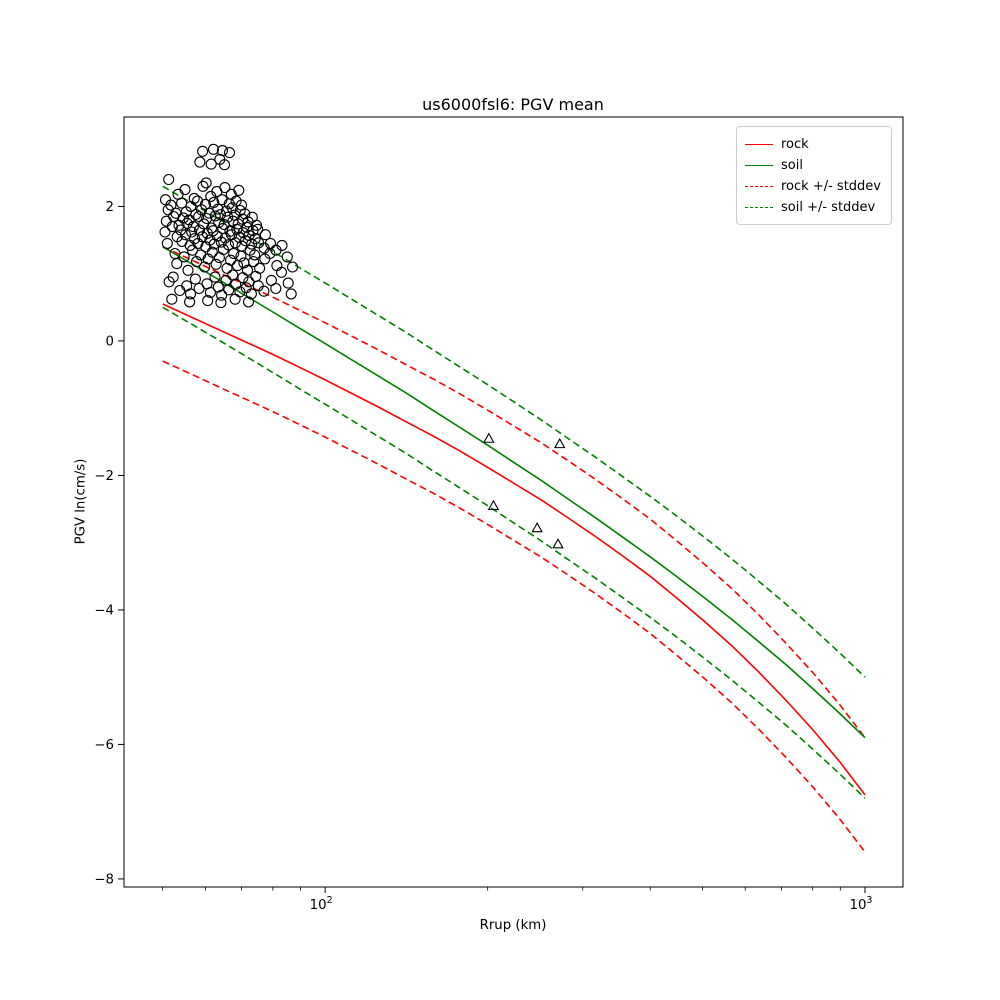 The width and height of the screenshot is (1000, 1000). Describe the element at coordinates (104, 610) in the screenshot. I see `y-tick-label: −4` at that location.